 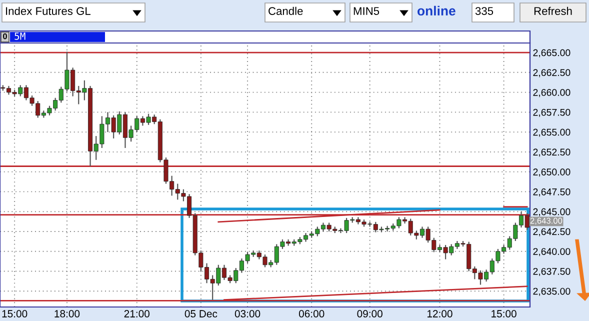 I want to click on y-tick-label: 2,665.00, so click(x=551, y=53).